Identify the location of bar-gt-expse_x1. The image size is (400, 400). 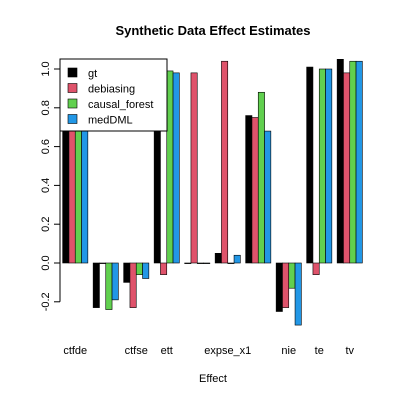
(218, 258).